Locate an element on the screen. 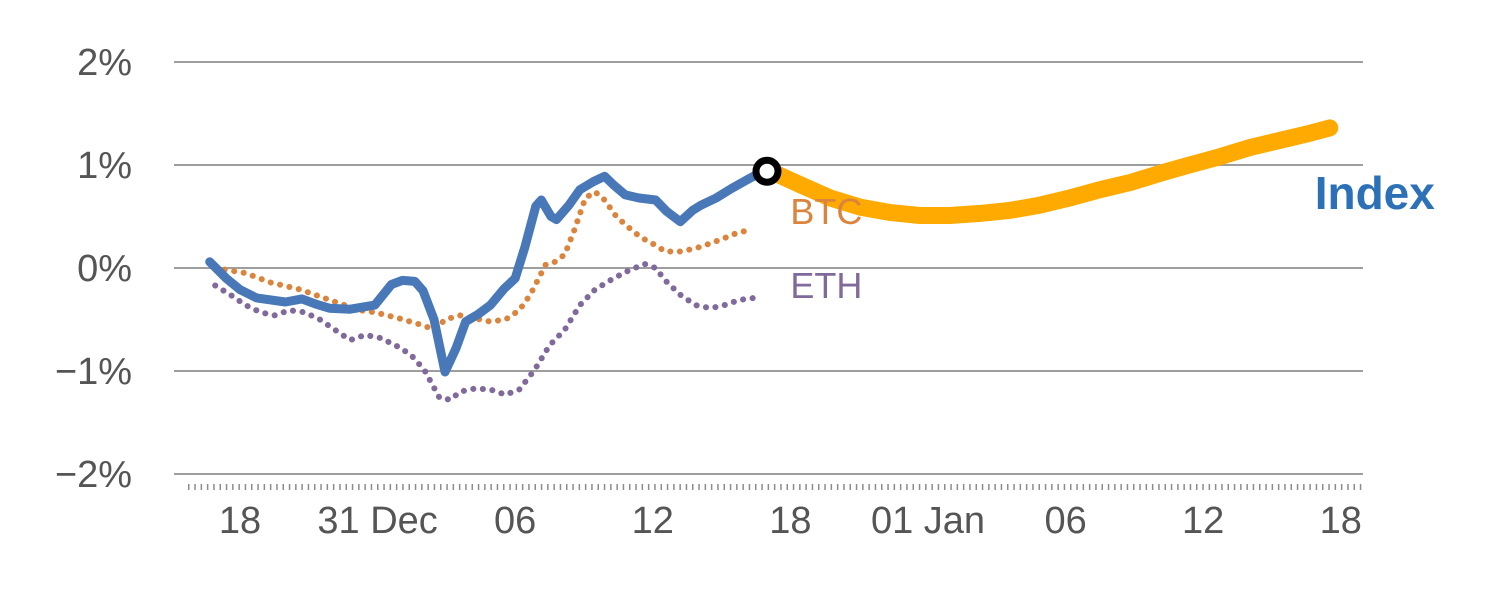 This screenshot has height=600, width=1500. y-tick-label: 2% is located at coordinates (104, 63).